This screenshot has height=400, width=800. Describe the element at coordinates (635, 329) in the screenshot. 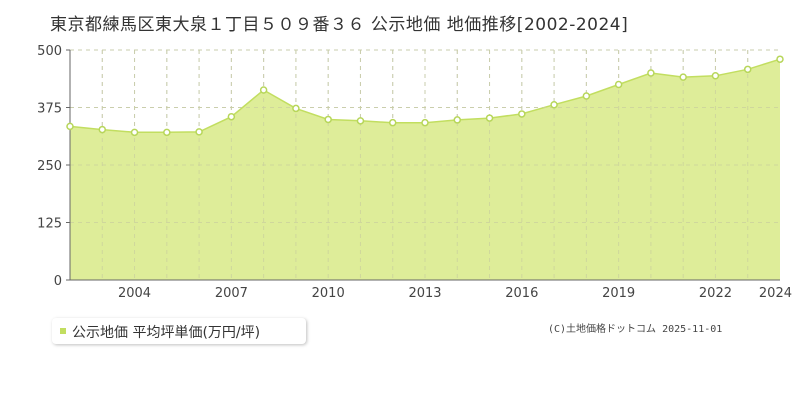

I see `credit-text: (C)土地価格ドットコム 2025-11-01` at that location.